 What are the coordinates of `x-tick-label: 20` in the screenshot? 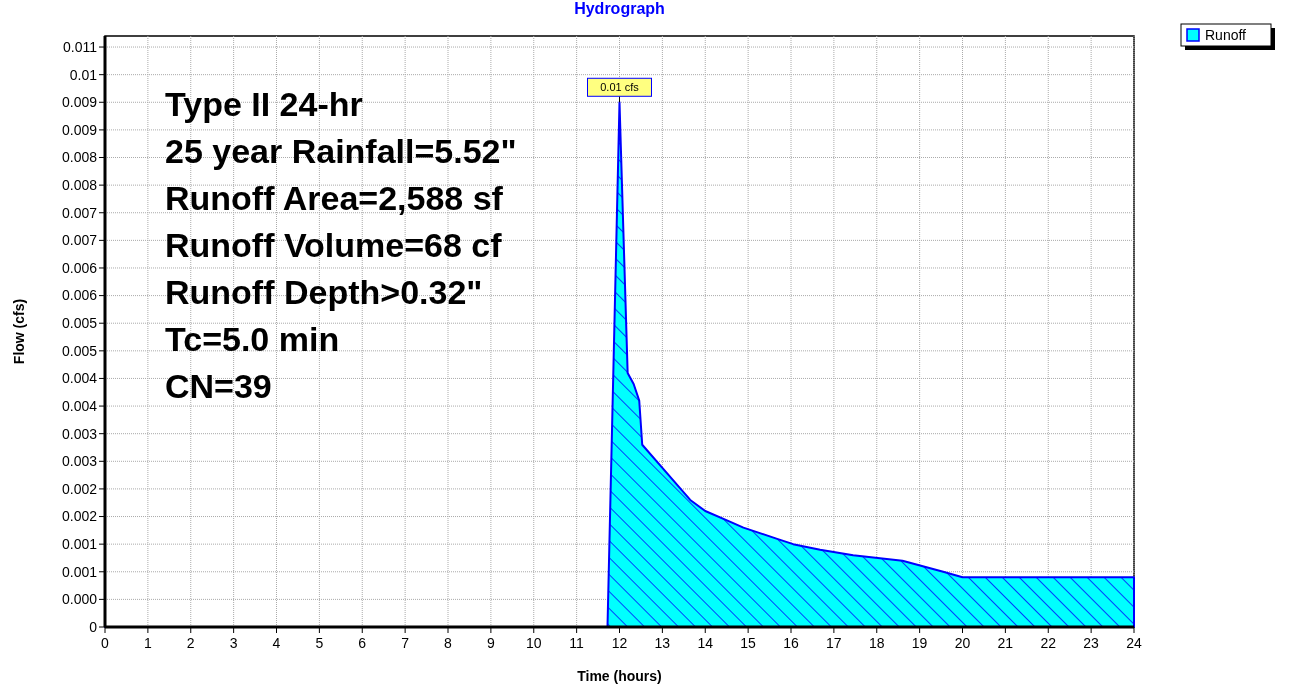 It's located at (962, 643).